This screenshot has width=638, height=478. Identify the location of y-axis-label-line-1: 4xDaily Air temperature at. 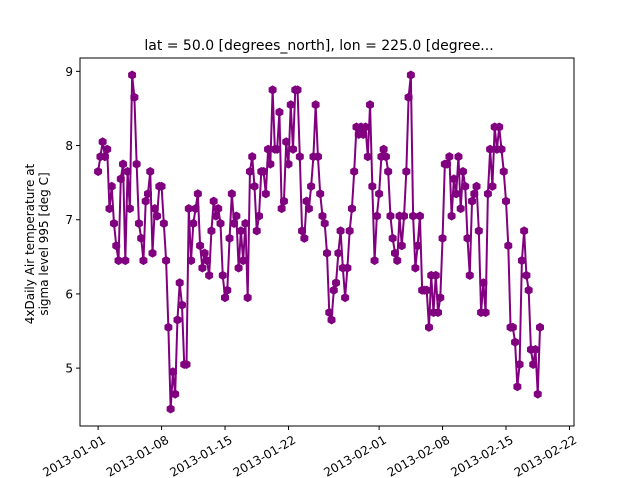
(30, 243).